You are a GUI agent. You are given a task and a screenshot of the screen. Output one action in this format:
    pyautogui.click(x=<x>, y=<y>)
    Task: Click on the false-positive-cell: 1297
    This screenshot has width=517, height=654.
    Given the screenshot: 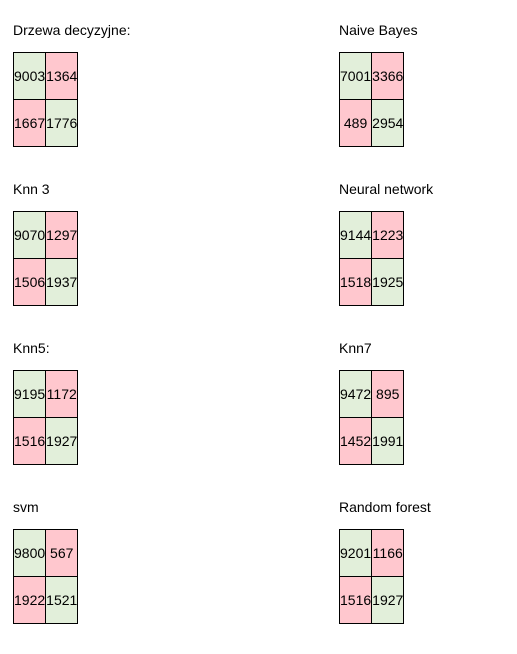 What is the action you would take?
    pyautogui.click(x=62, y=235)
    